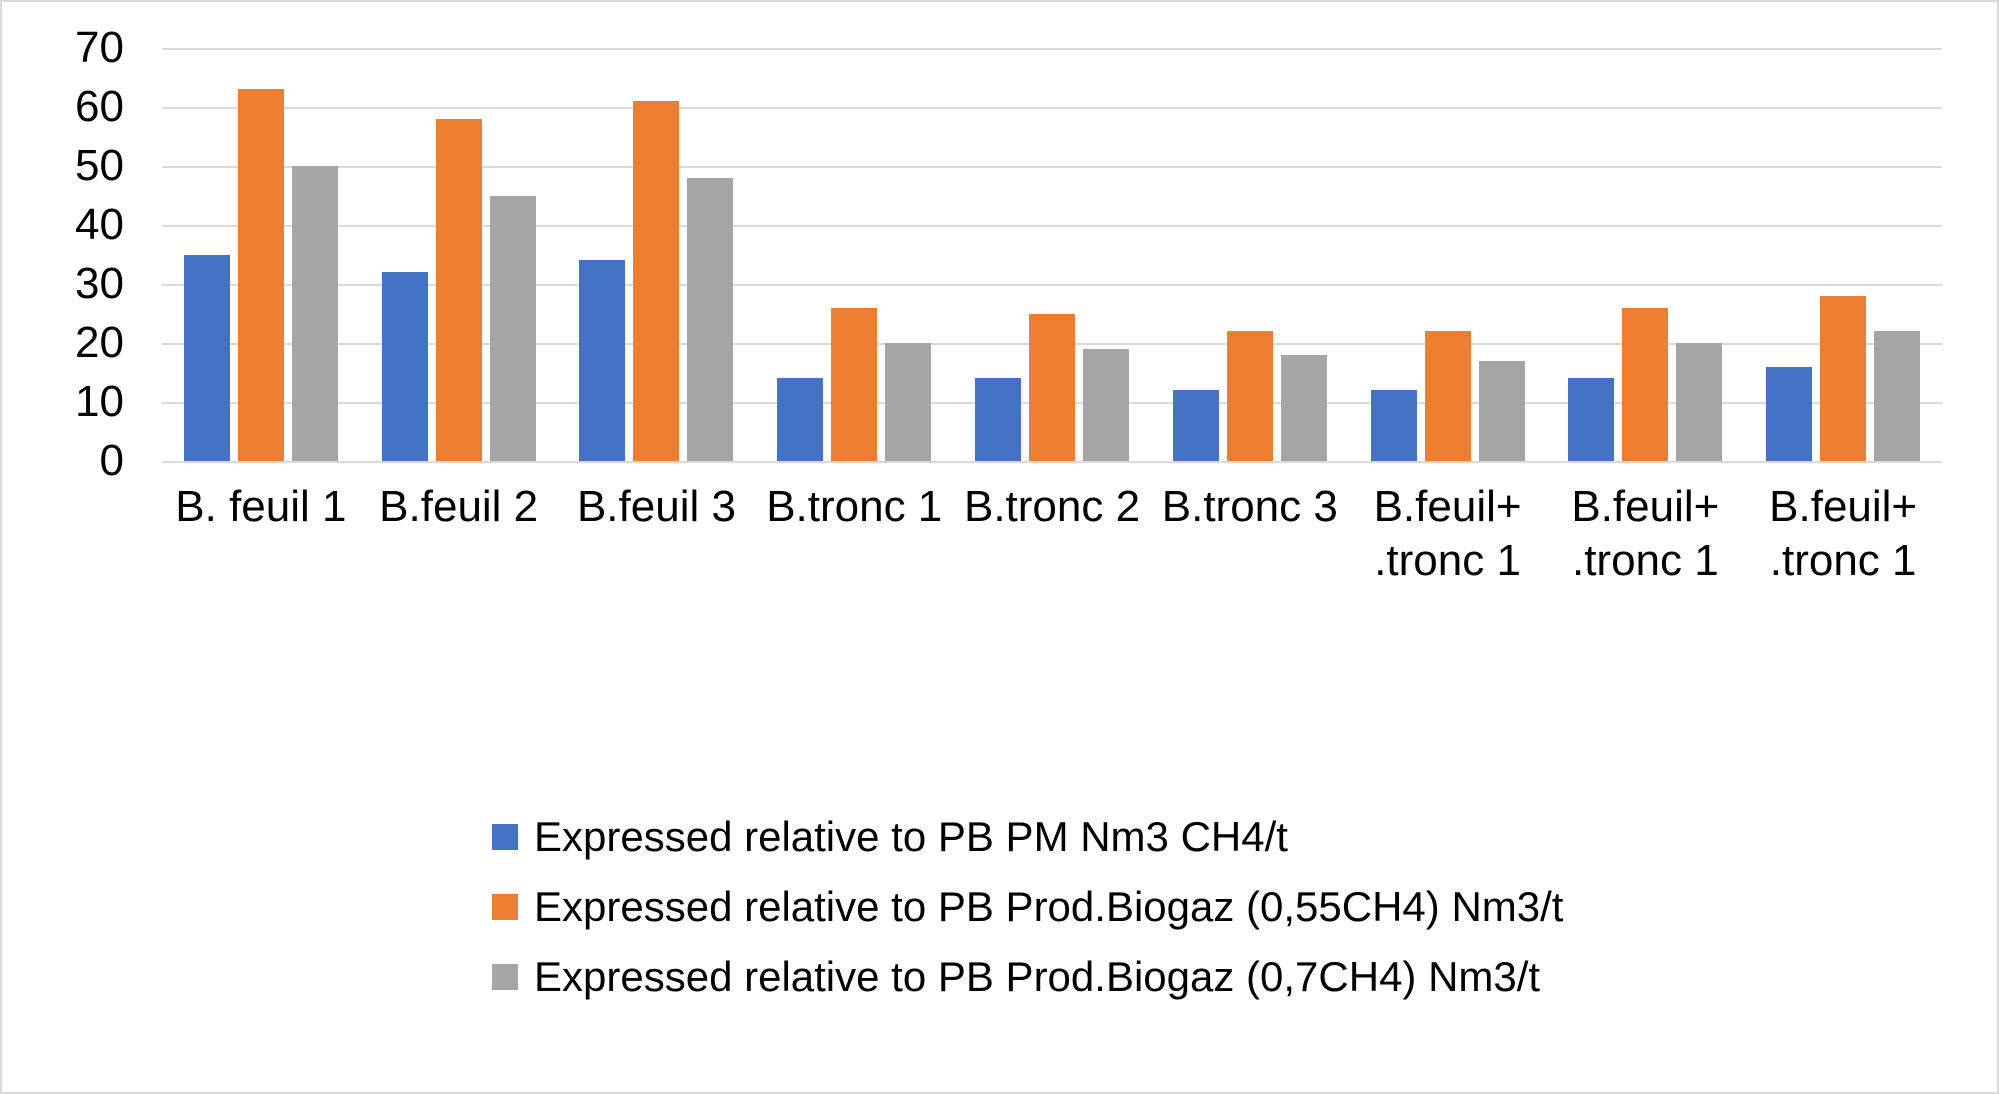 This screenshot has width=1999, height=1094. What do you see at coordinates (1052, 506) in the screenshot?
I see `x-axis-category-label: B.tronc 2` at bounding box center [1052, 506].